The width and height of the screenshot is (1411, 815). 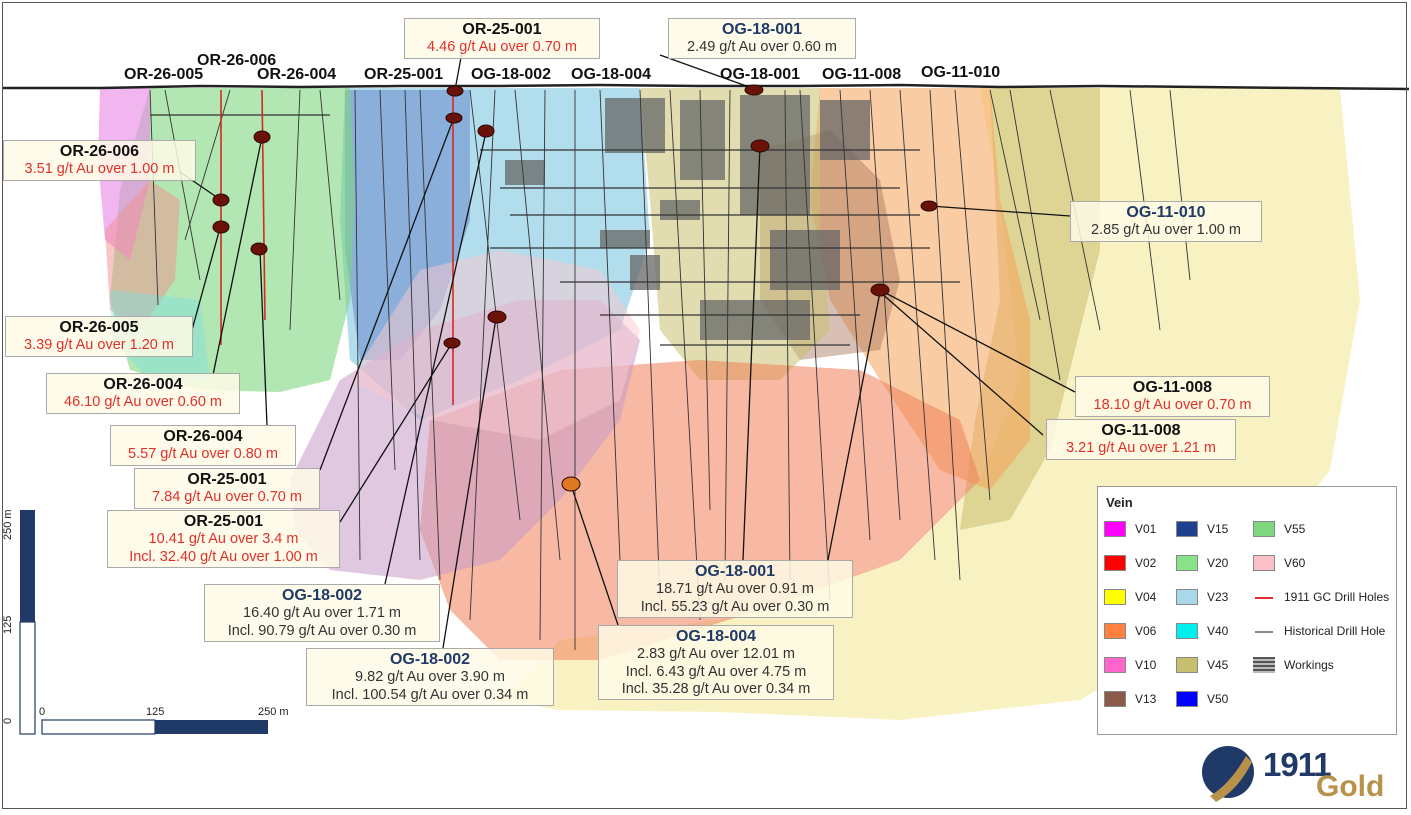 What do you see at coordinates (760, 74) in the screenshot?
I see `collar-label: OG-18-001` at bounding box center [760, 74].